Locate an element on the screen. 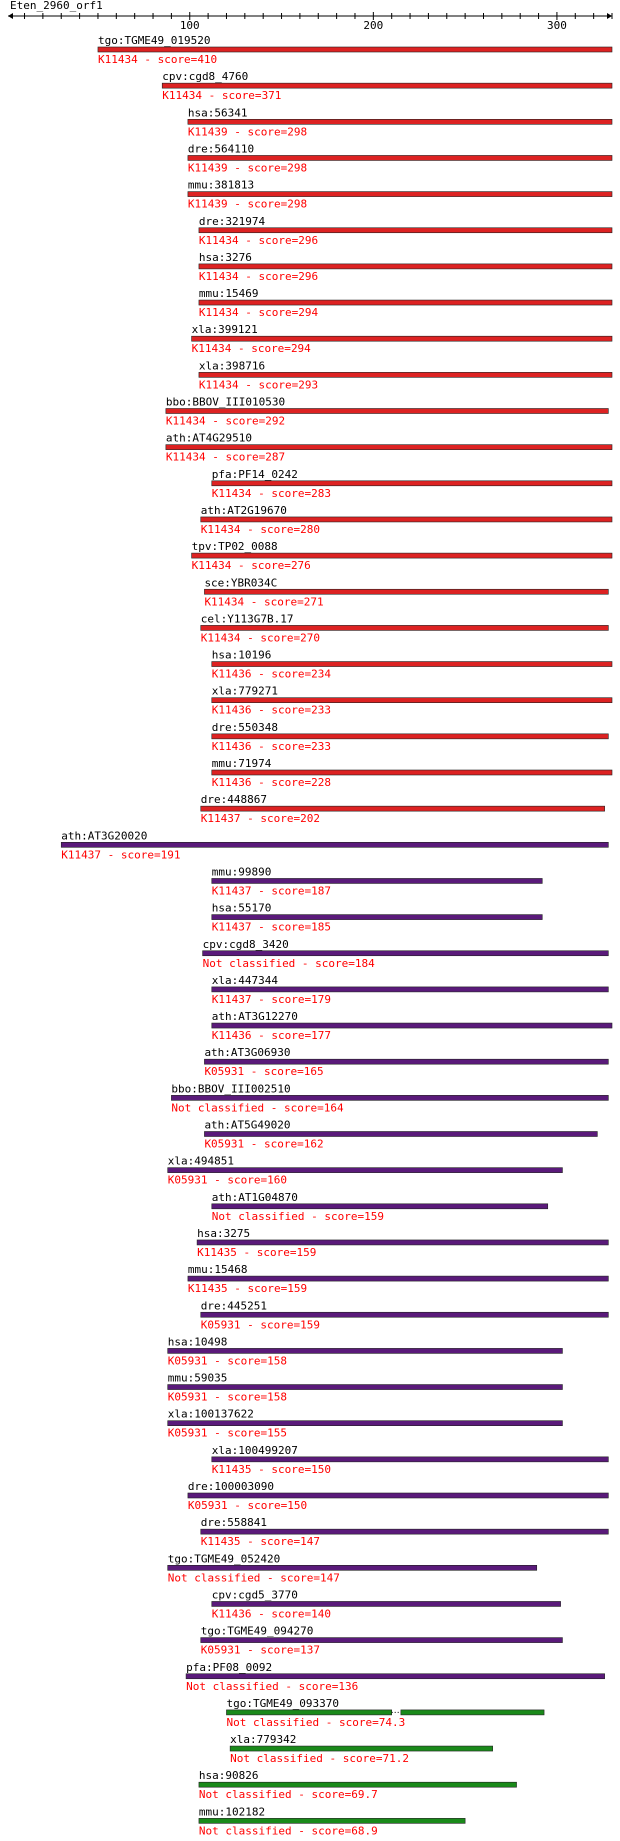 This screenshot has width=620, height=1841. hit-score: 136 is located at coordinates (348, 1686).